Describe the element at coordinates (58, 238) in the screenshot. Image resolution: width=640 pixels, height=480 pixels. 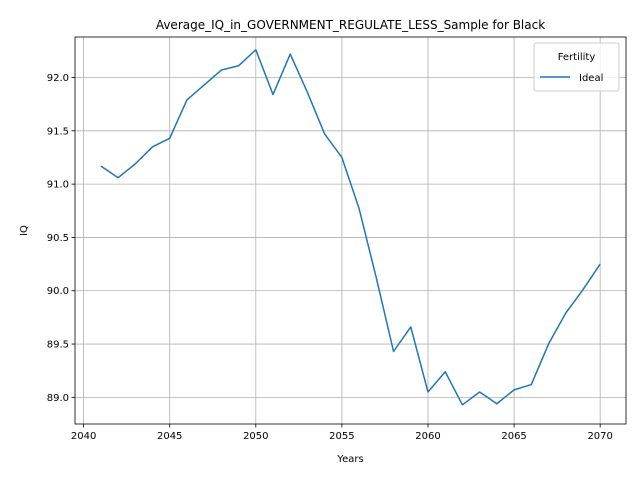
I see `y-tick-label: 90.5` at that location.